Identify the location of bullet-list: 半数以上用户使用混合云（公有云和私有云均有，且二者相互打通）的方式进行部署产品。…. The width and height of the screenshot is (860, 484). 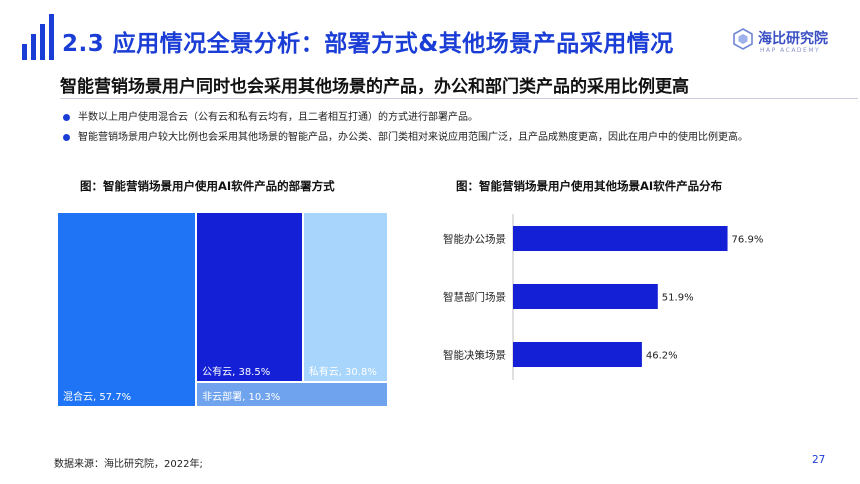
(455, 128).